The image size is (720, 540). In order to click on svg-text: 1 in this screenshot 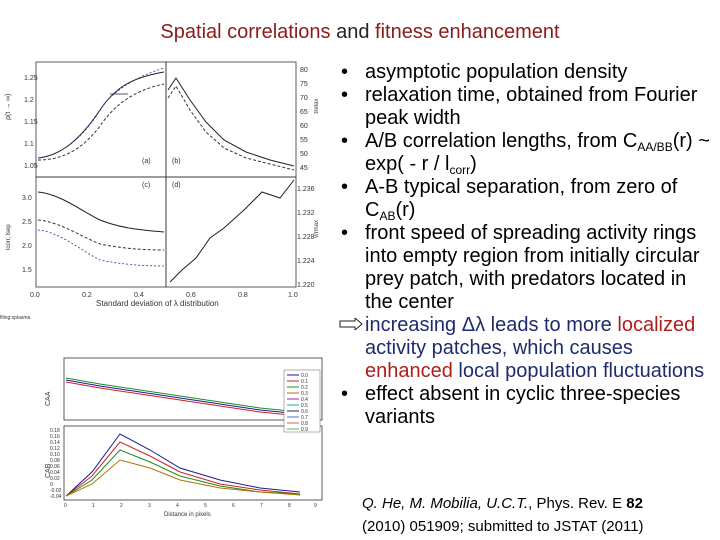, I will do `click(93, 506)`.